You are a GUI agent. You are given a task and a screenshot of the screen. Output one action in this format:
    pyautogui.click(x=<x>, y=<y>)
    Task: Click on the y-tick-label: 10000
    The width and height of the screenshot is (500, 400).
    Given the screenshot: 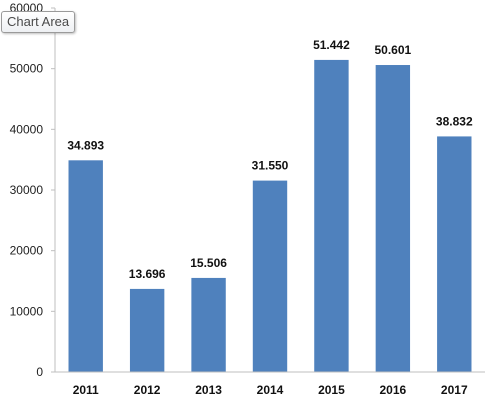 What is the action you would take?
    pyautogui.click(x=27, y=311)
    